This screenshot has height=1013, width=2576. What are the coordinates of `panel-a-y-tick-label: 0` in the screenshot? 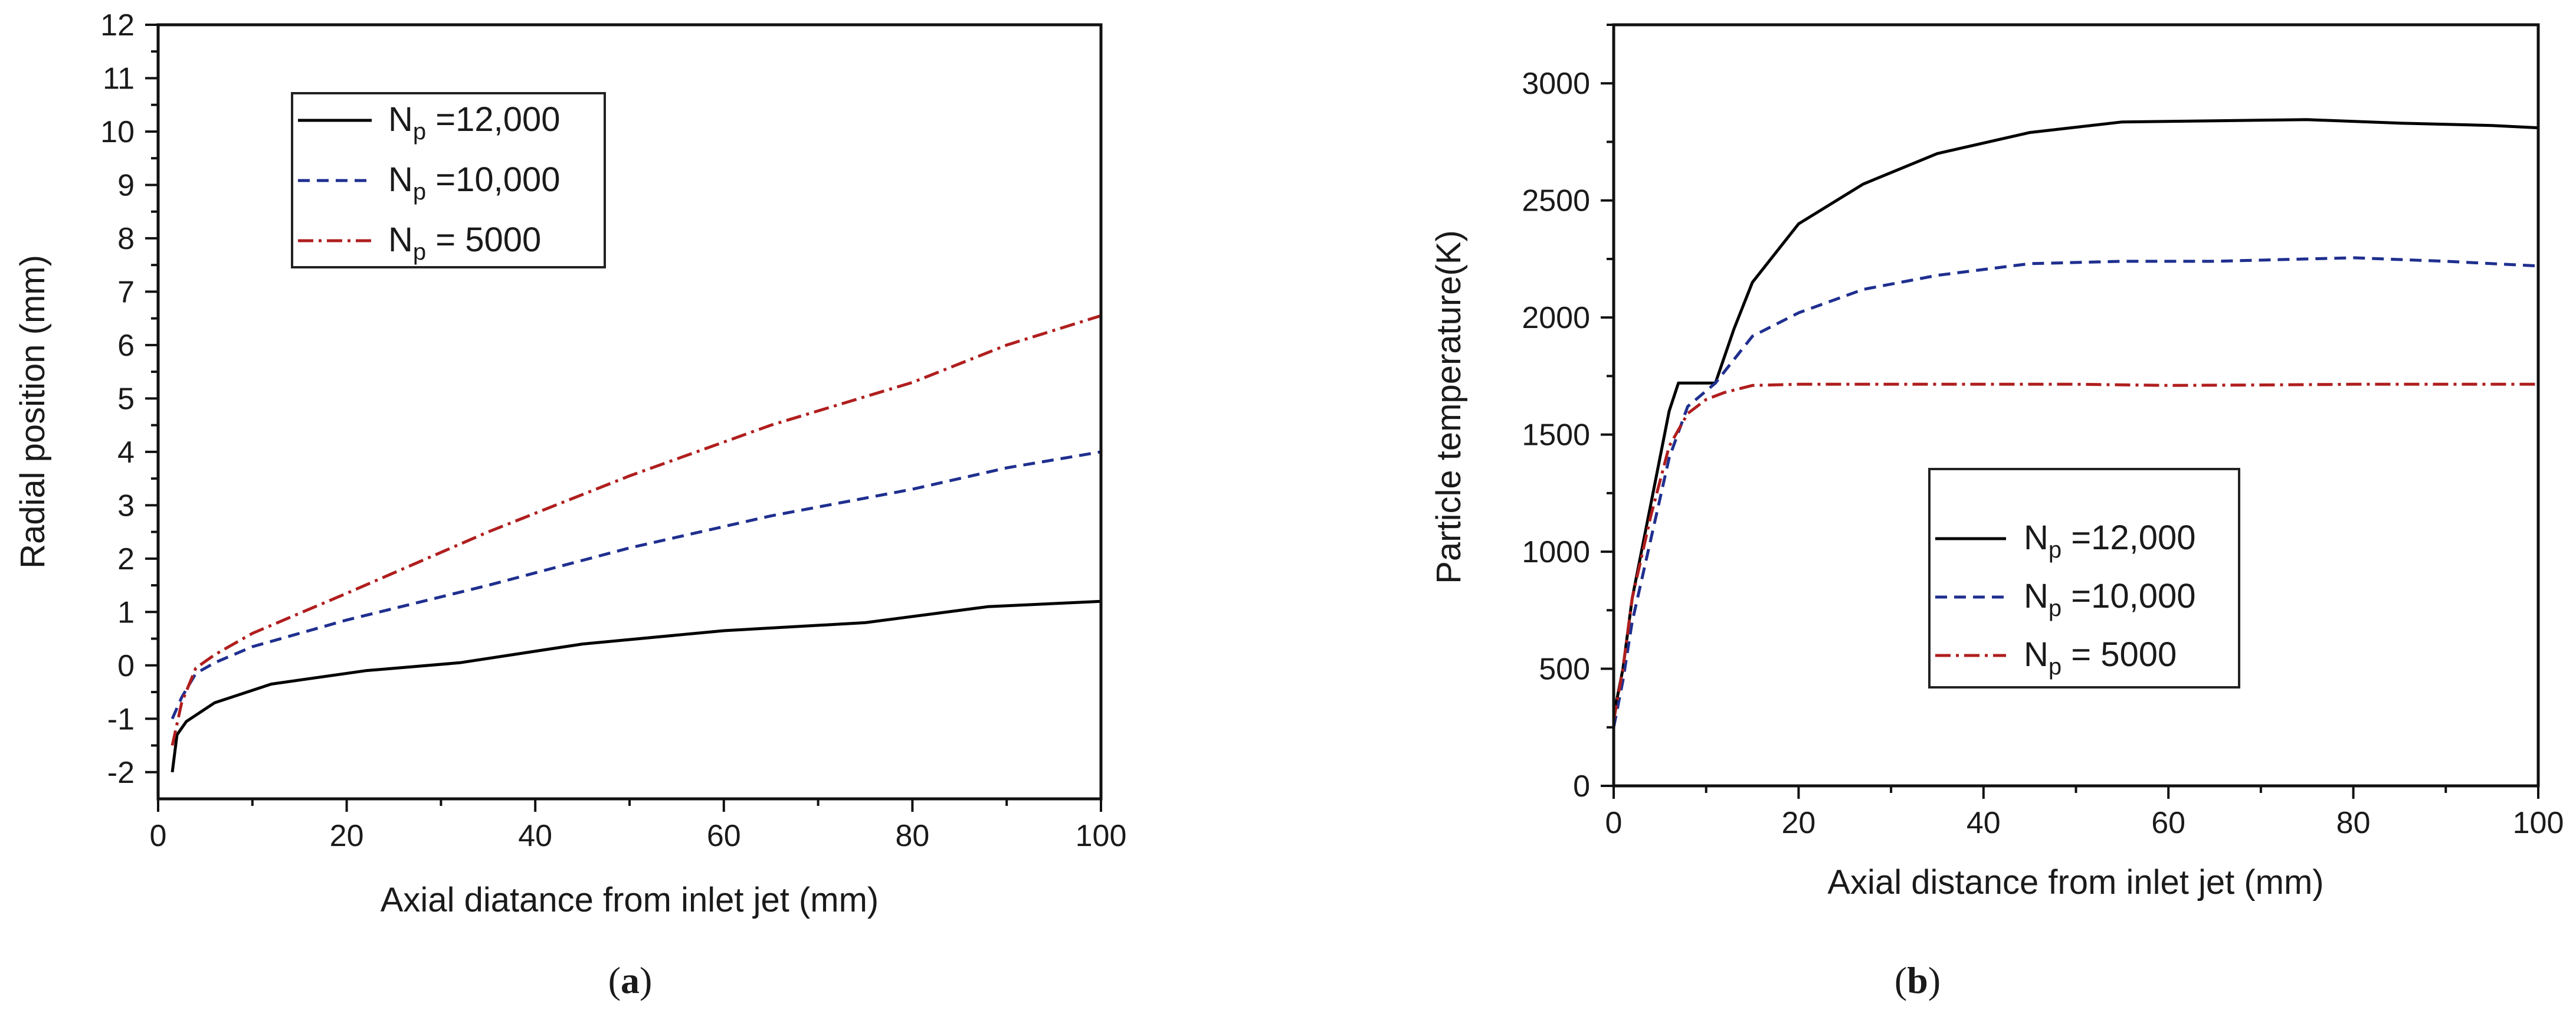 It's located at (126, 666).